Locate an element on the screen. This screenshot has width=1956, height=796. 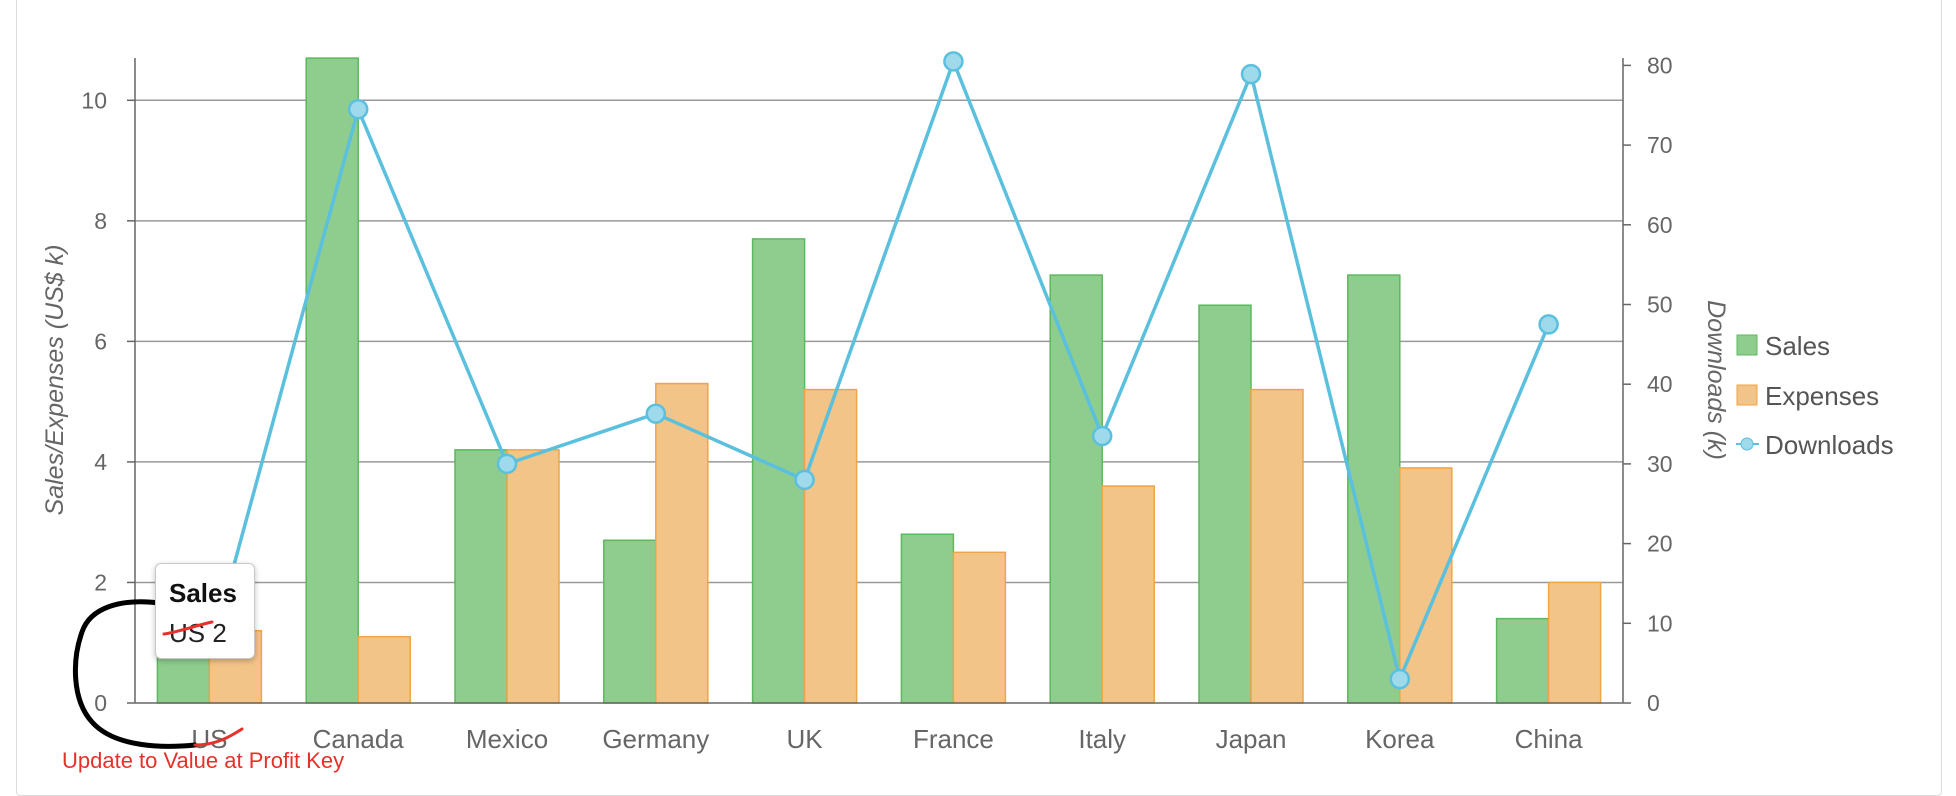
y-tick-label-right: 10 is located at coordinates (1660, 623).